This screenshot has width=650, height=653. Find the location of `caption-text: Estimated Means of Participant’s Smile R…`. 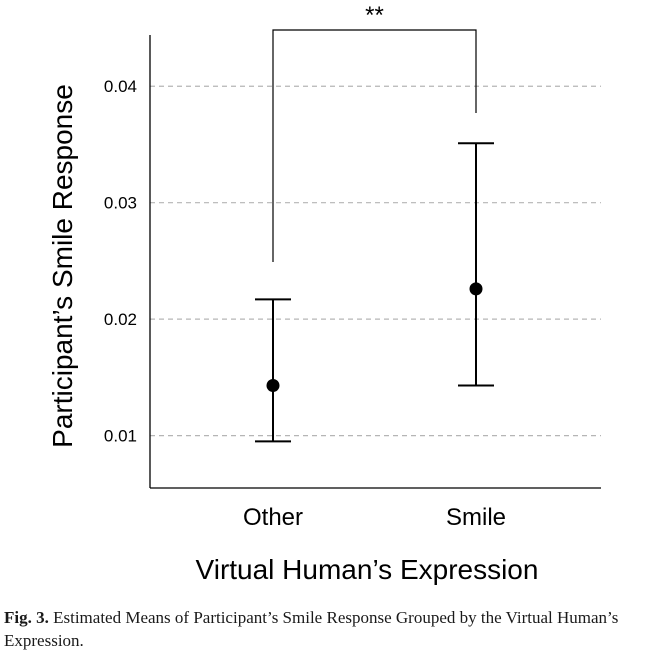

caption-text: Estimated Means of Participant’s Smile R… is located at coordinates (311, 629).